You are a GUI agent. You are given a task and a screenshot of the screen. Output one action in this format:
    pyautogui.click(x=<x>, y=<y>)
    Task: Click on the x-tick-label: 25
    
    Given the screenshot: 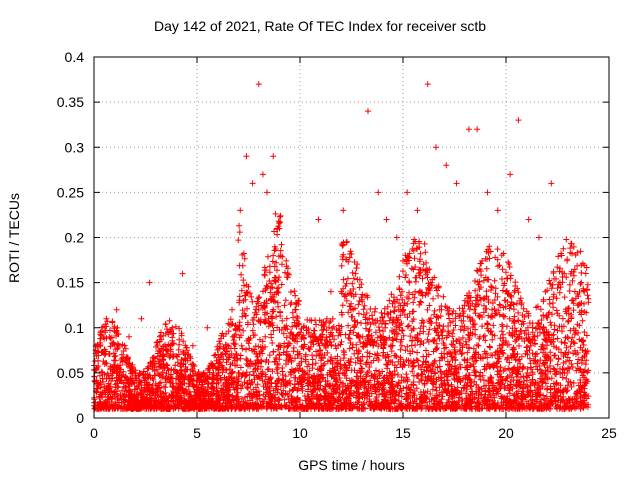 What is the action you would take?
    pyautogui.click(x=609, y=433)
    